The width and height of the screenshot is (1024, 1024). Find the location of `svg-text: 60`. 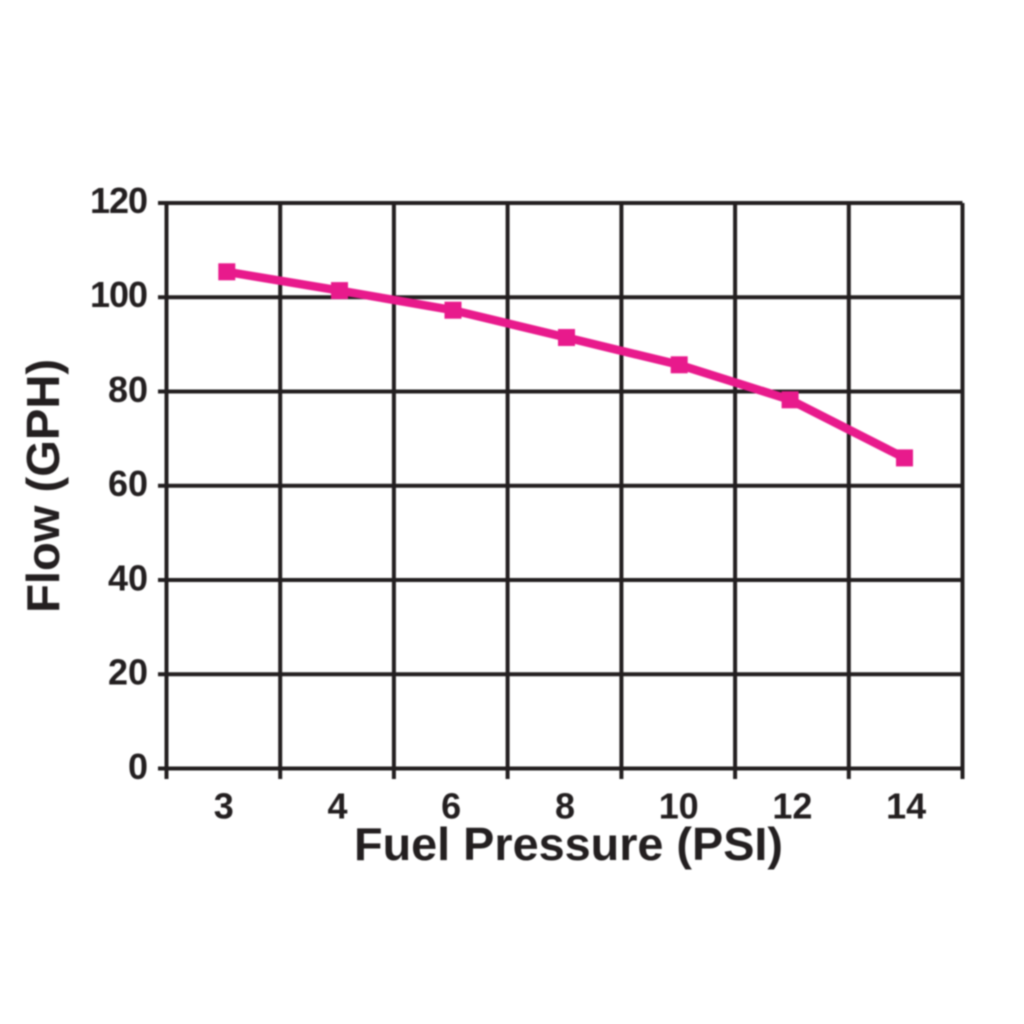

svg-text: 60 is located at coordinates (128, 483).